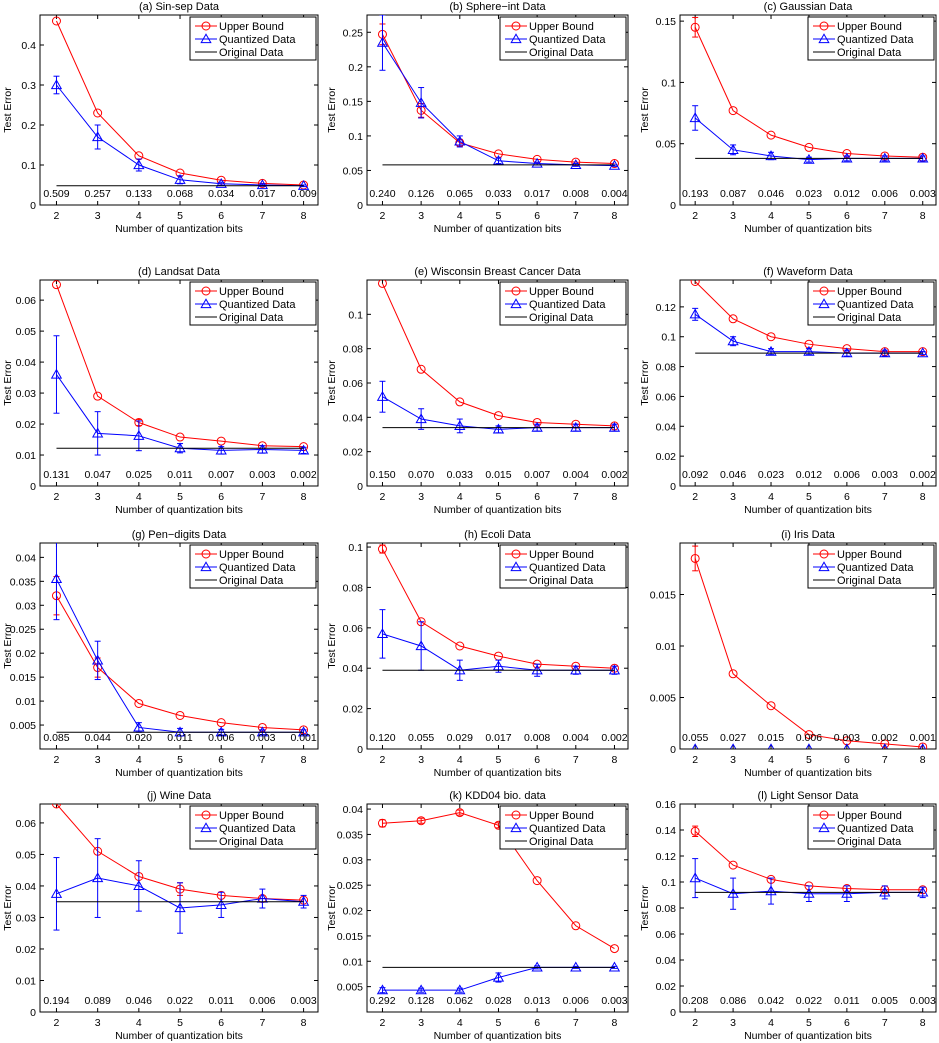 Image resolution: width=939 pixels, height=1043 pixels. I want to click on x-tick-label: 3, so click(421, 497).